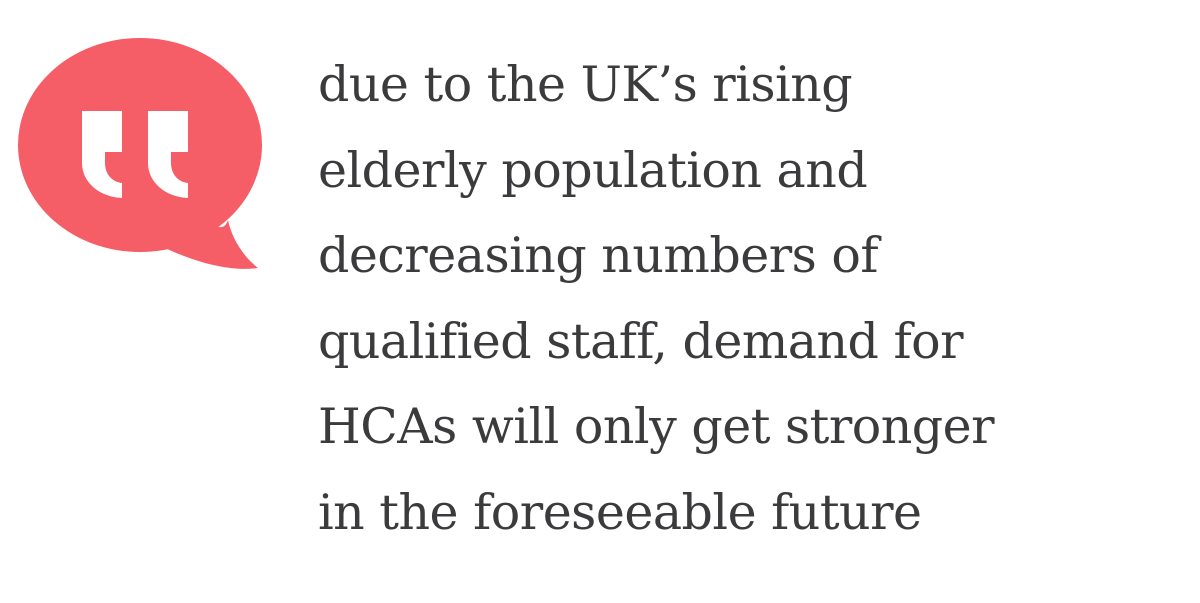  Describe the element at coordinates (135, 154) in the screenshot. I see `quote-marks-icon` at that location.